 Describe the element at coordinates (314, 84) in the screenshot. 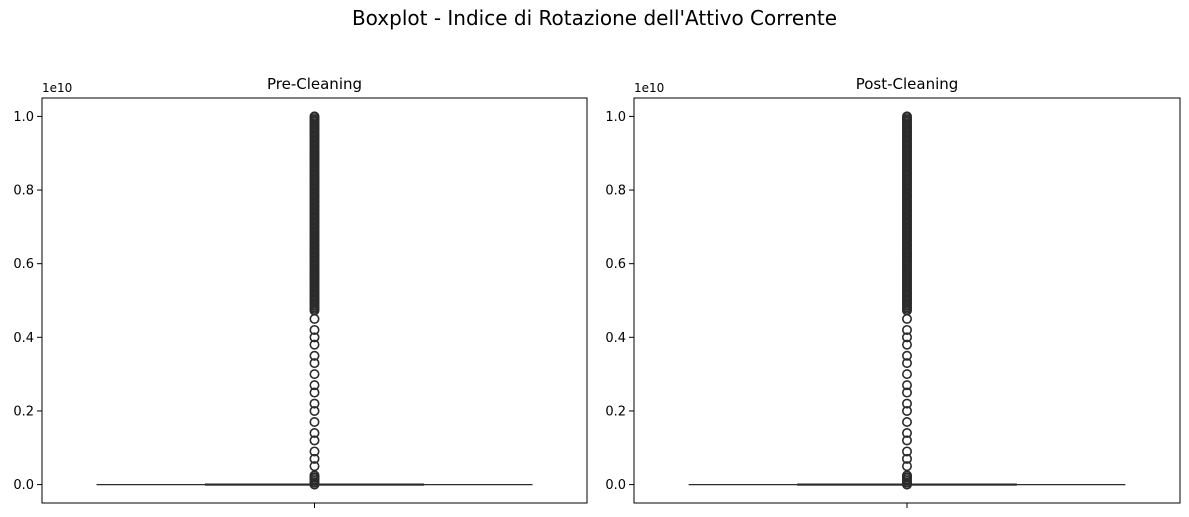

I see `subplot-title: Pre-Cleaning` at that location.